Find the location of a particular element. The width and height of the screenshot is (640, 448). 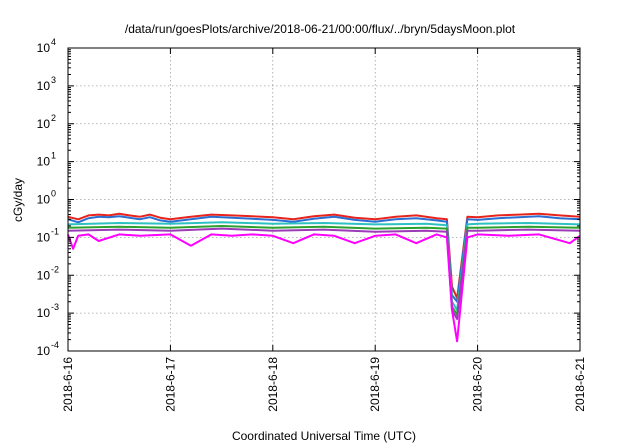

y-tick-label-exponent: -1 is located at coordinates (55, 231).